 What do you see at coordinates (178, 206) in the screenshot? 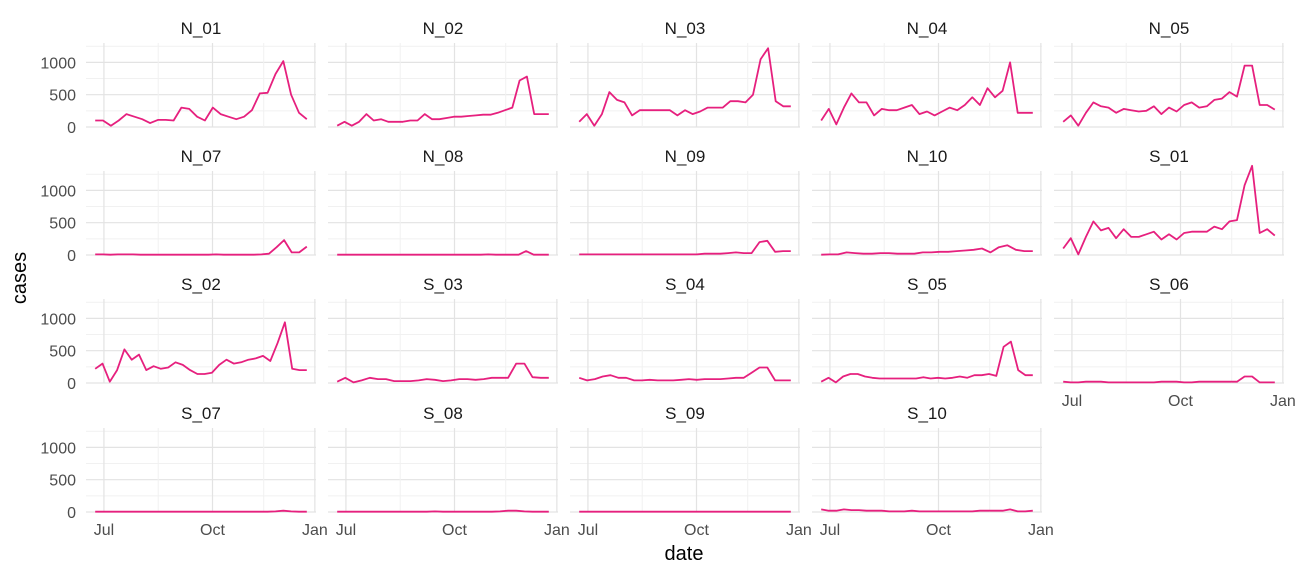
I see `panel-n-07: N_07 0 500 1000` at bounding box center [178, 206].